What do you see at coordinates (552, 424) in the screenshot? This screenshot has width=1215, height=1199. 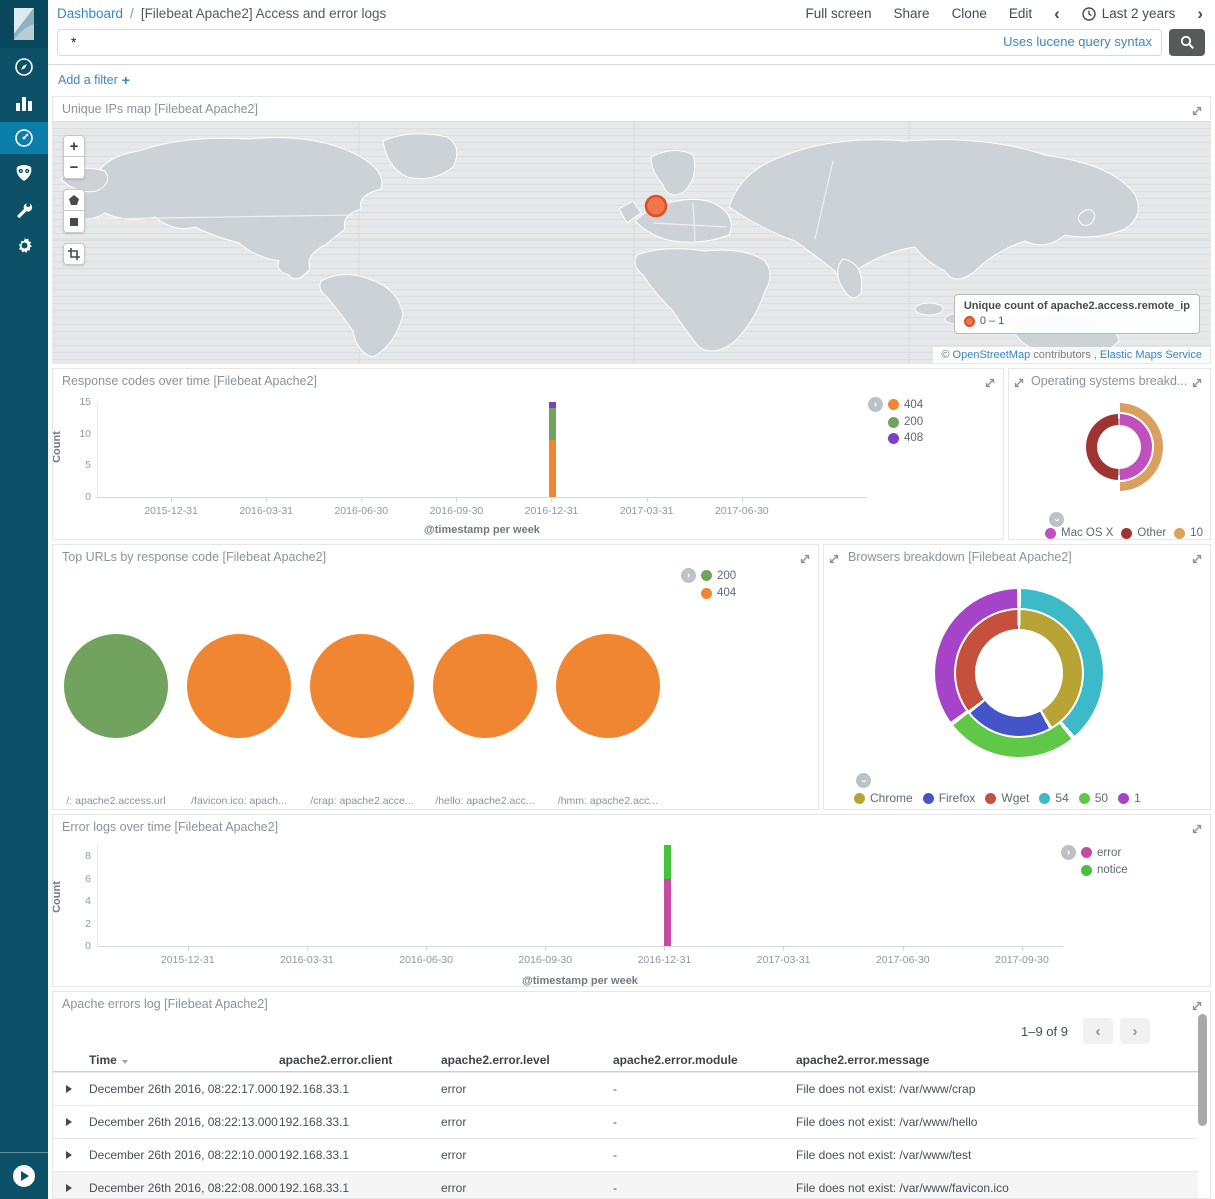 I see `200-bar-segment` at bounding box center [552, 424].